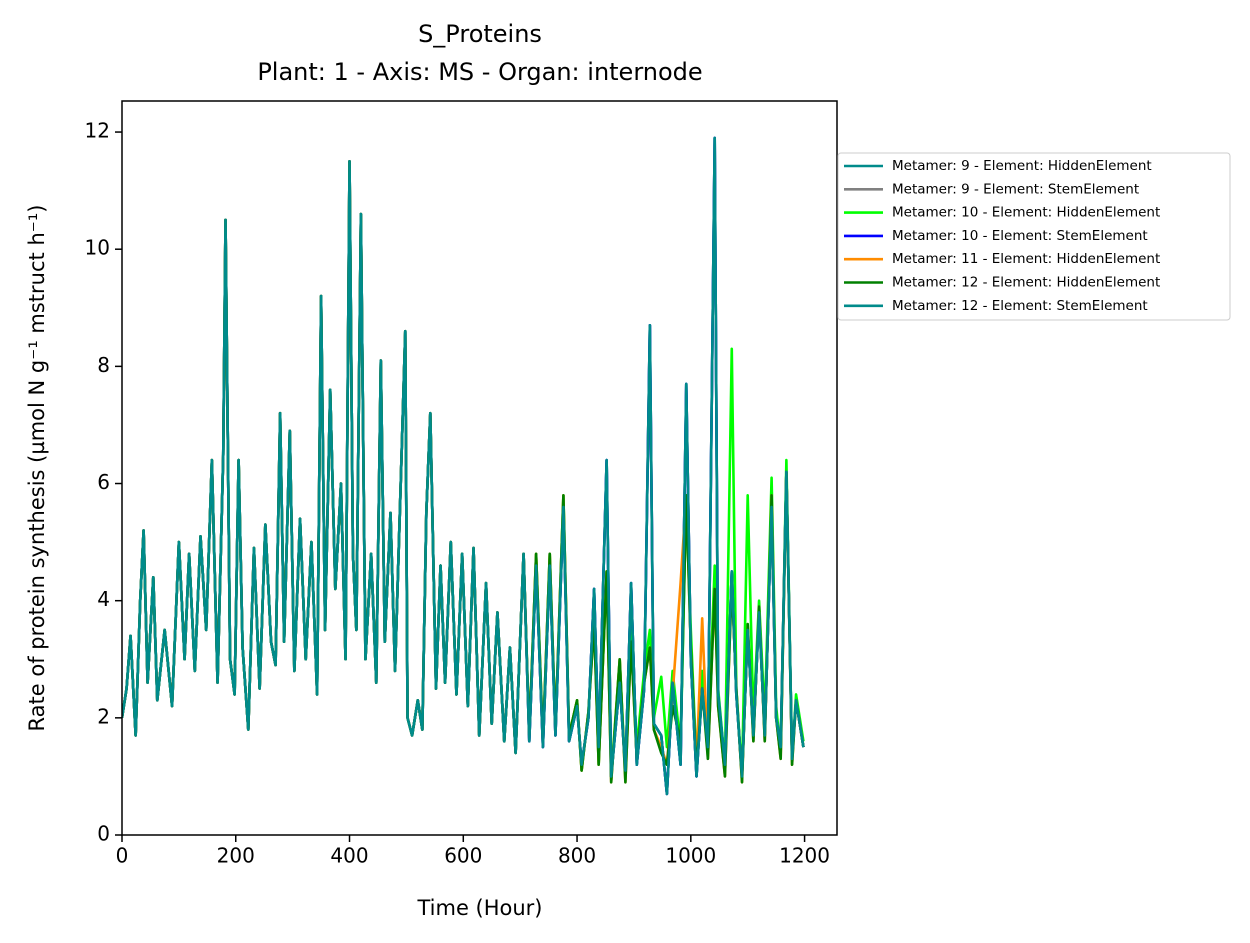  What do you see at coordinates (97, 131) in the screenshot?
I see `y-tick-label: 12` at bounding box center [97, 131].